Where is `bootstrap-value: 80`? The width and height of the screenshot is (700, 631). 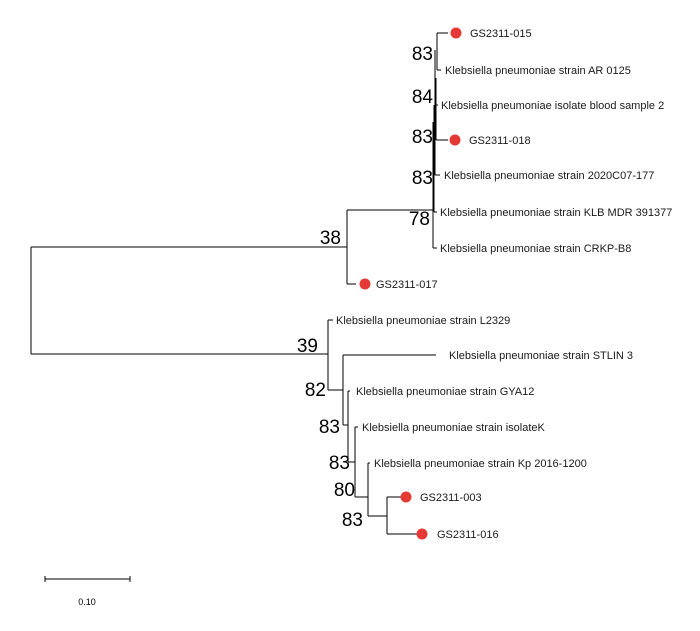
bootstrap-value: 80 is located at coordinates (344, 490).